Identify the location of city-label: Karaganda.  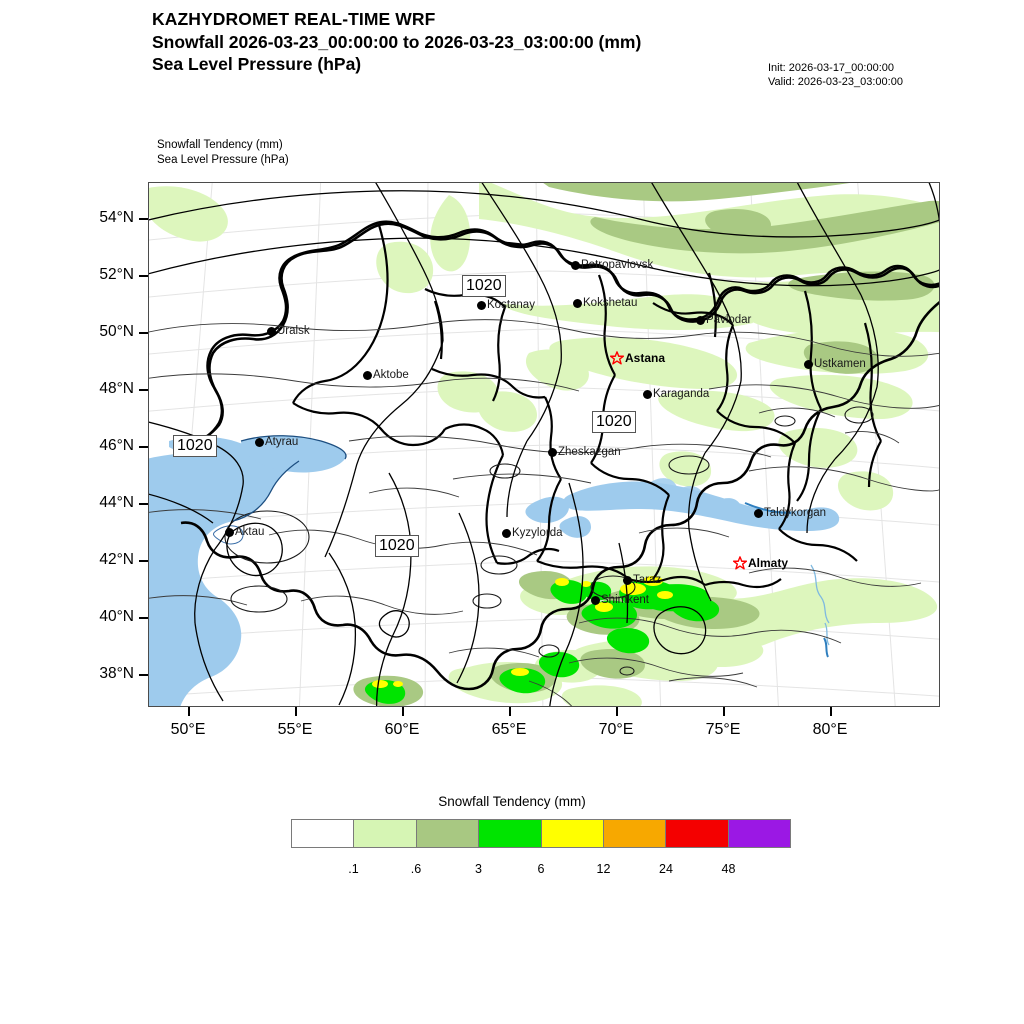
(681, 394).